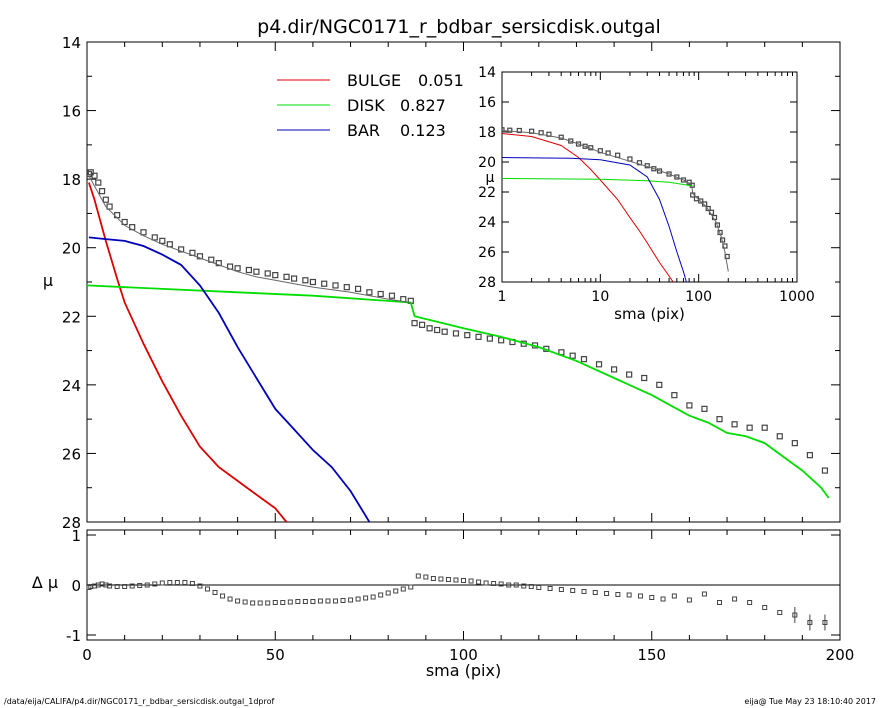  Describe the element at coordinates (45, 582) in the screenshot. I see `residual-y-axis-label: Δ μ` at that location.